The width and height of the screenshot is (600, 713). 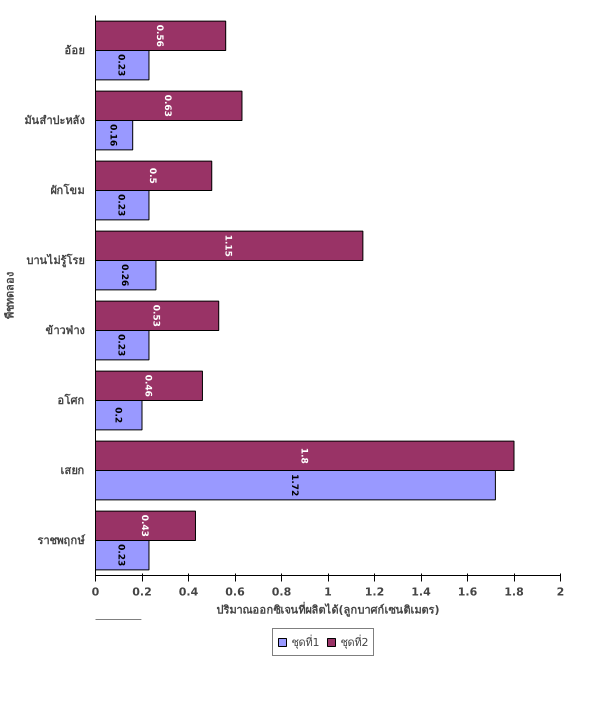 What do you see at coordinates (62, 540) in the screenshot?
I see `y-tick-label: ราชพฤกษ์` at bounding box center [62, 540].